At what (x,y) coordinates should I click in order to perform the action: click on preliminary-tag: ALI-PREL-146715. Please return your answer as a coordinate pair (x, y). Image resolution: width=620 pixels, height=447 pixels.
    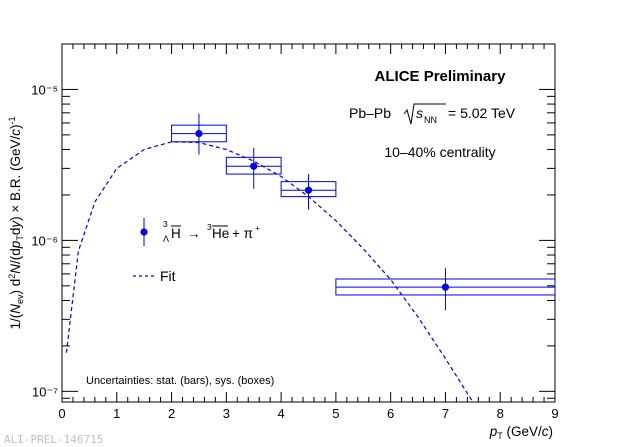
    Looking at the image, I should click on (53, 439).